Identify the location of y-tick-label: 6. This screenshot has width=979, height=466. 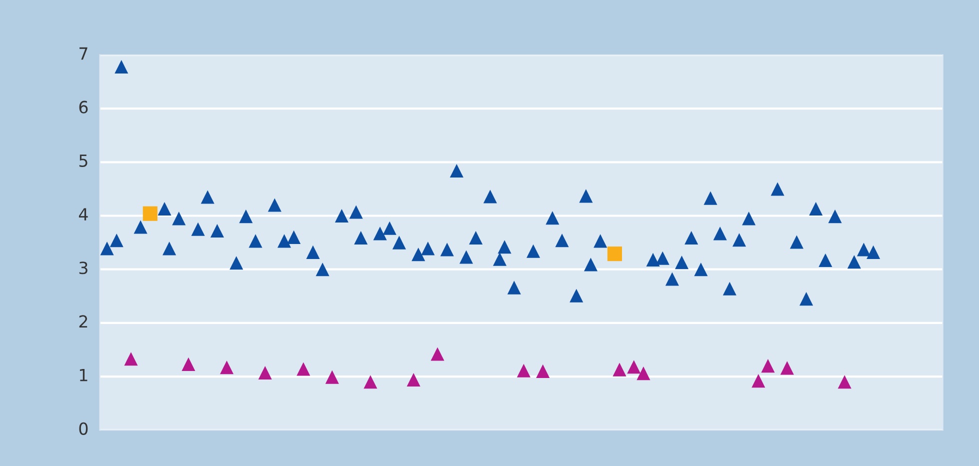
(83, 107).